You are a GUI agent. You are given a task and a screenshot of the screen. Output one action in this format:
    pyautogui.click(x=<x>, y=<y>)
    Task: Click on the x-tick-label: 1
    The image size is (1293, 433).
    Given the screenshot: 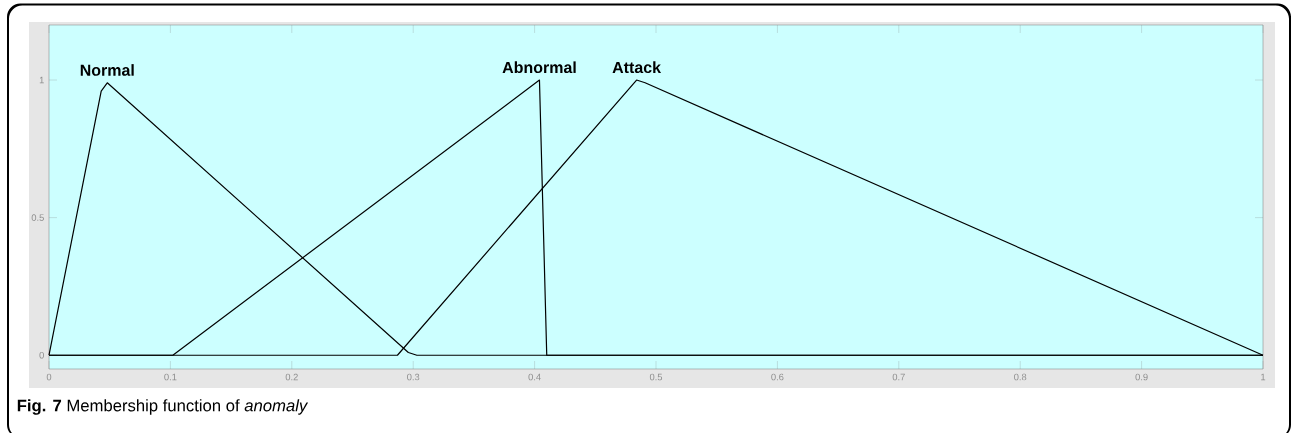 What is the action you would take?
    pyautogui.click(x=1263, y=377)
    